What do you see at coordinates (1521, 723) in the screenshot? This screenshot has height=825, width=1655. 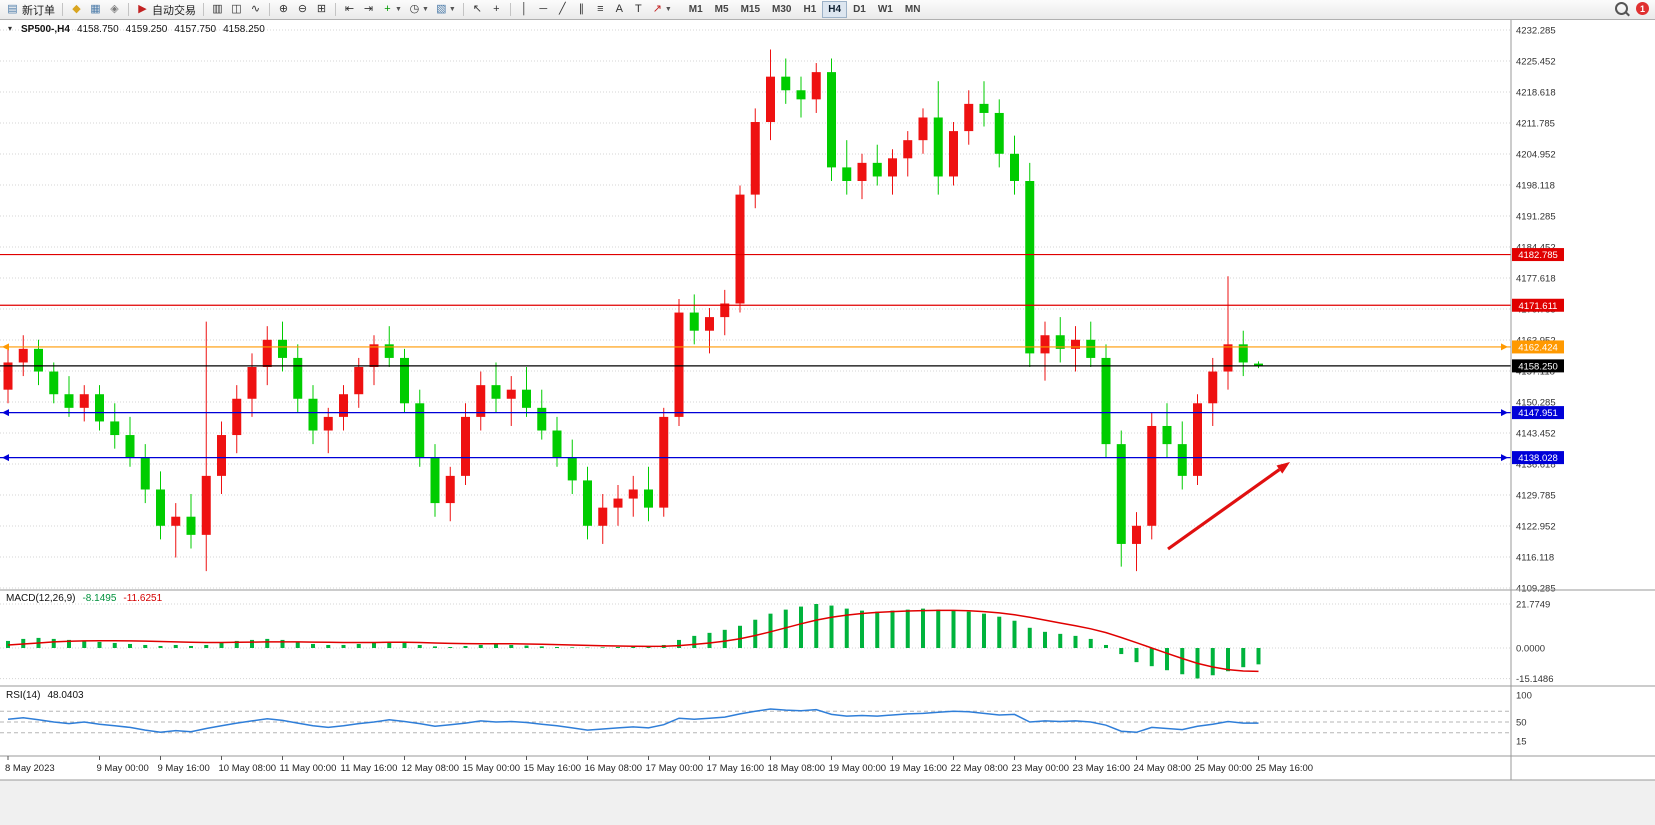 I see `rsi-axis-label: 50` at bounding box center [1521, 723].